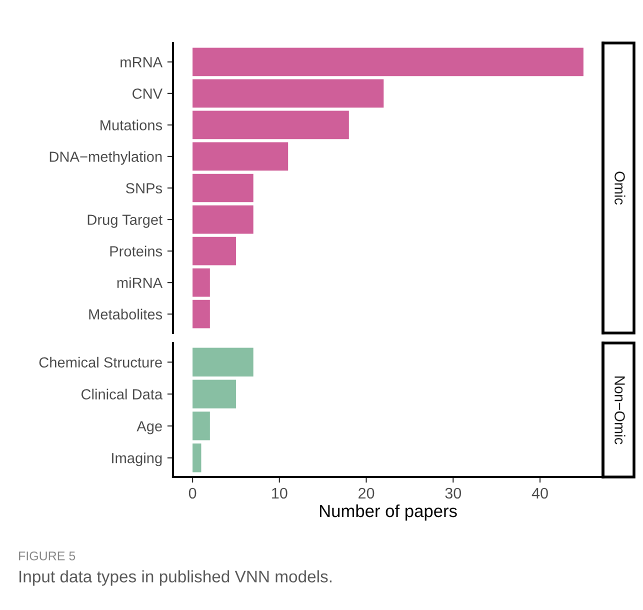 The height and width of the screenshot is (610, 643). I want to click on y-tick-label: Imaging, so click(137, 459).